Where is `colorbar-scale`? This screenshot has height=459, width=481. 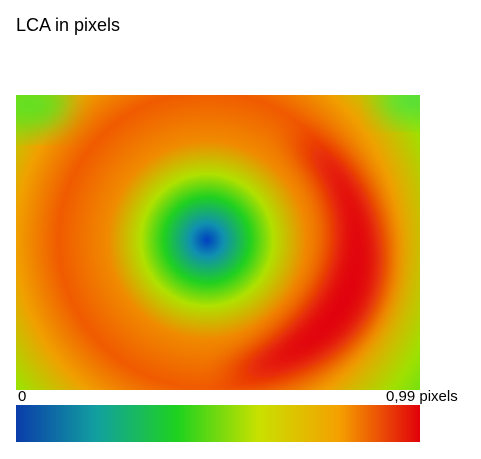 colorbar-scale is located at coordinates (218, 423).